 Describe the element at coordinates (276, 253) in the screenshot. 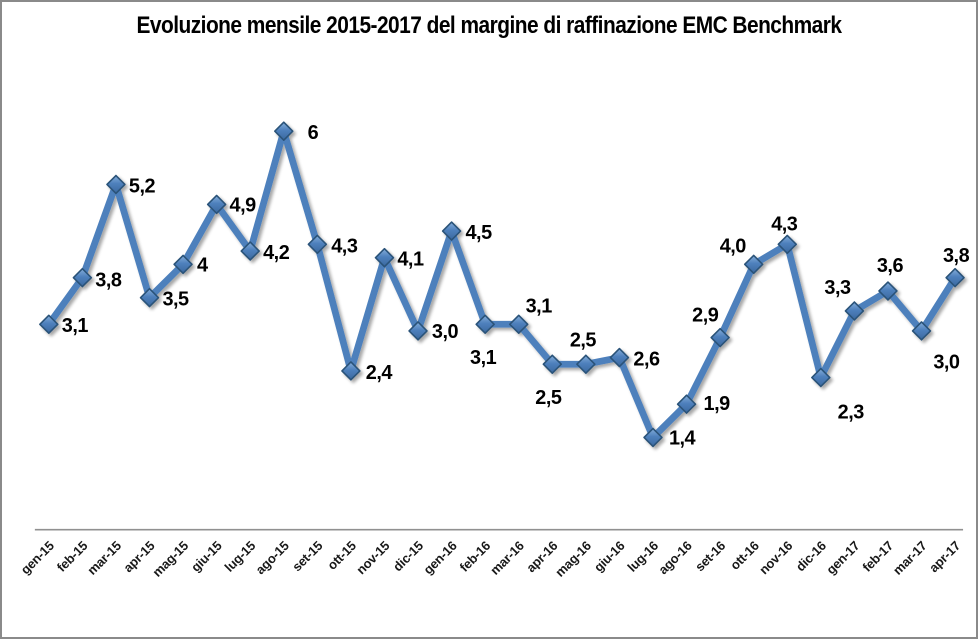

I see `data-point-label: 4,2` at that location.